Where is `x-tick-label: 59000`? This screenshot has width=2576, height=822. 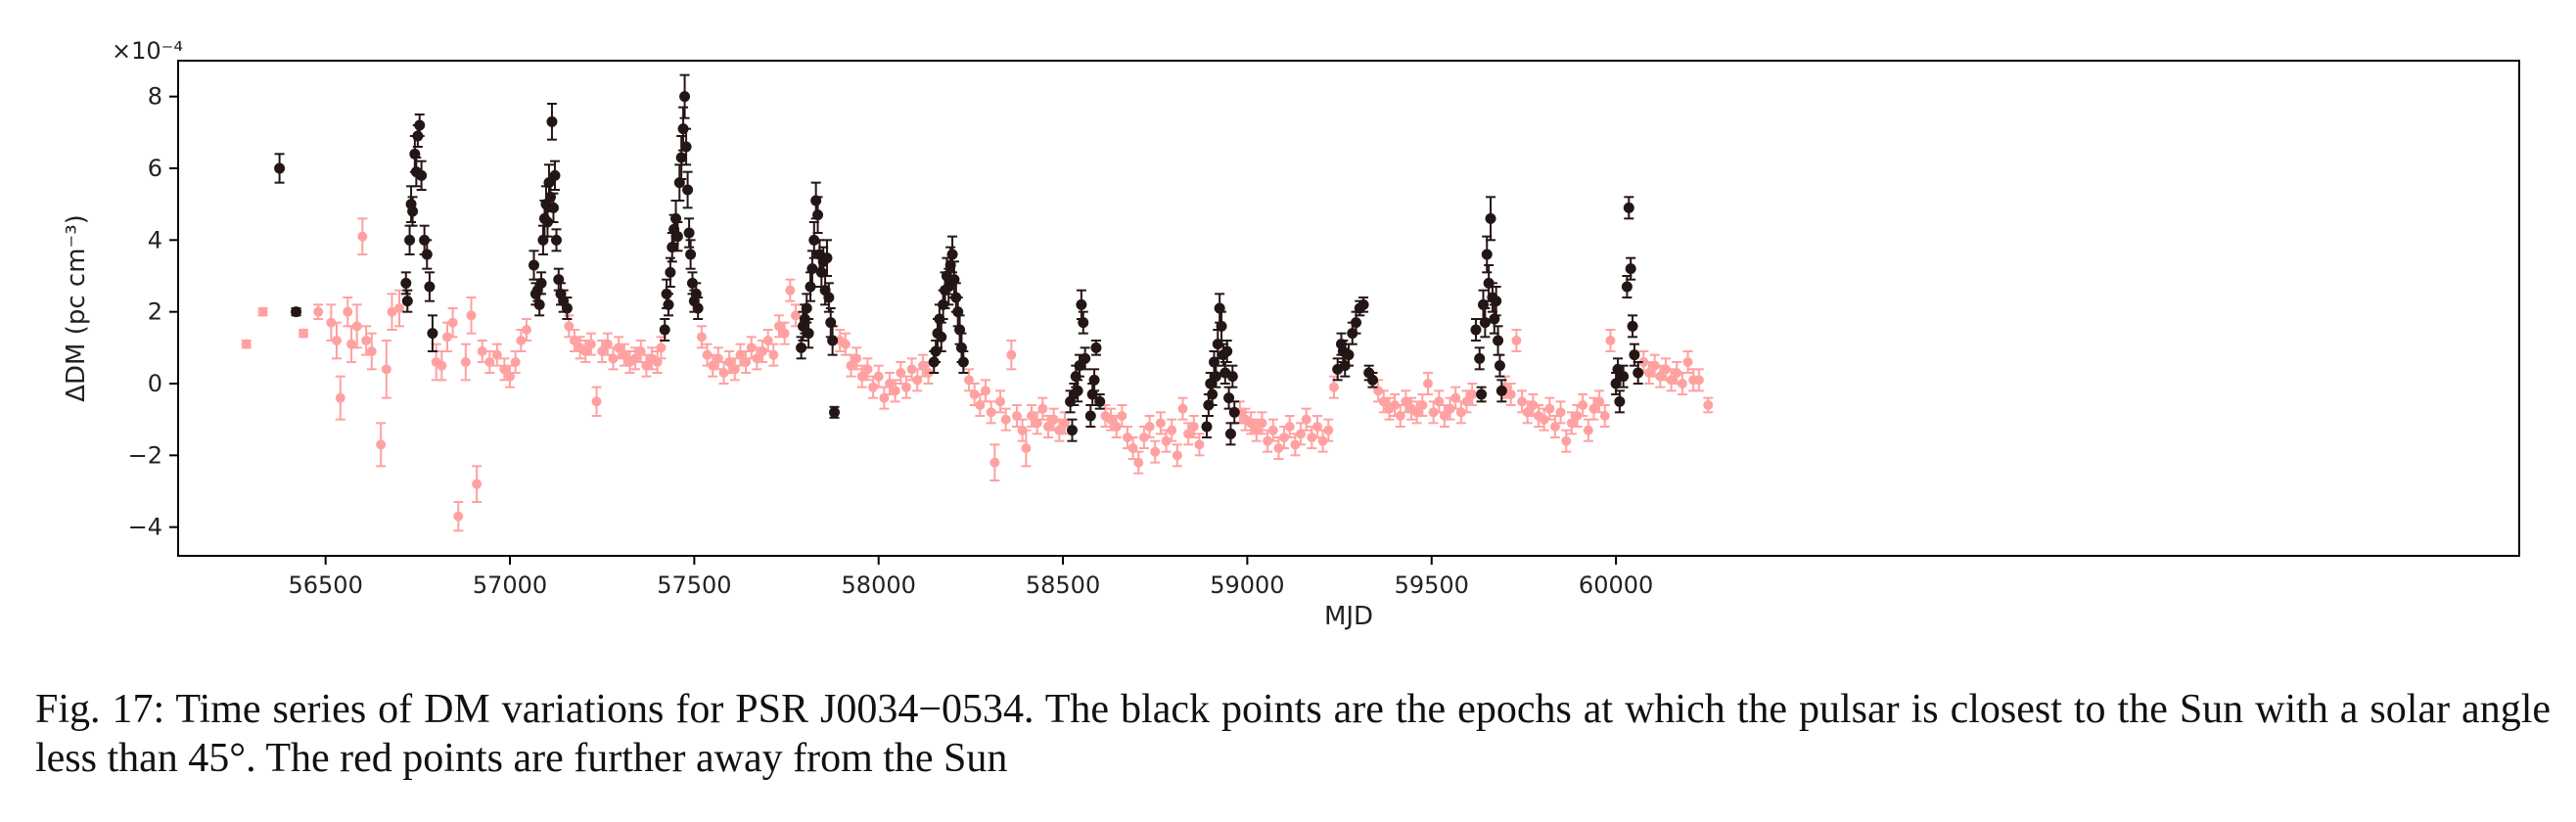
x-tick-label: 59000 is located at coordinates (1247, 585).